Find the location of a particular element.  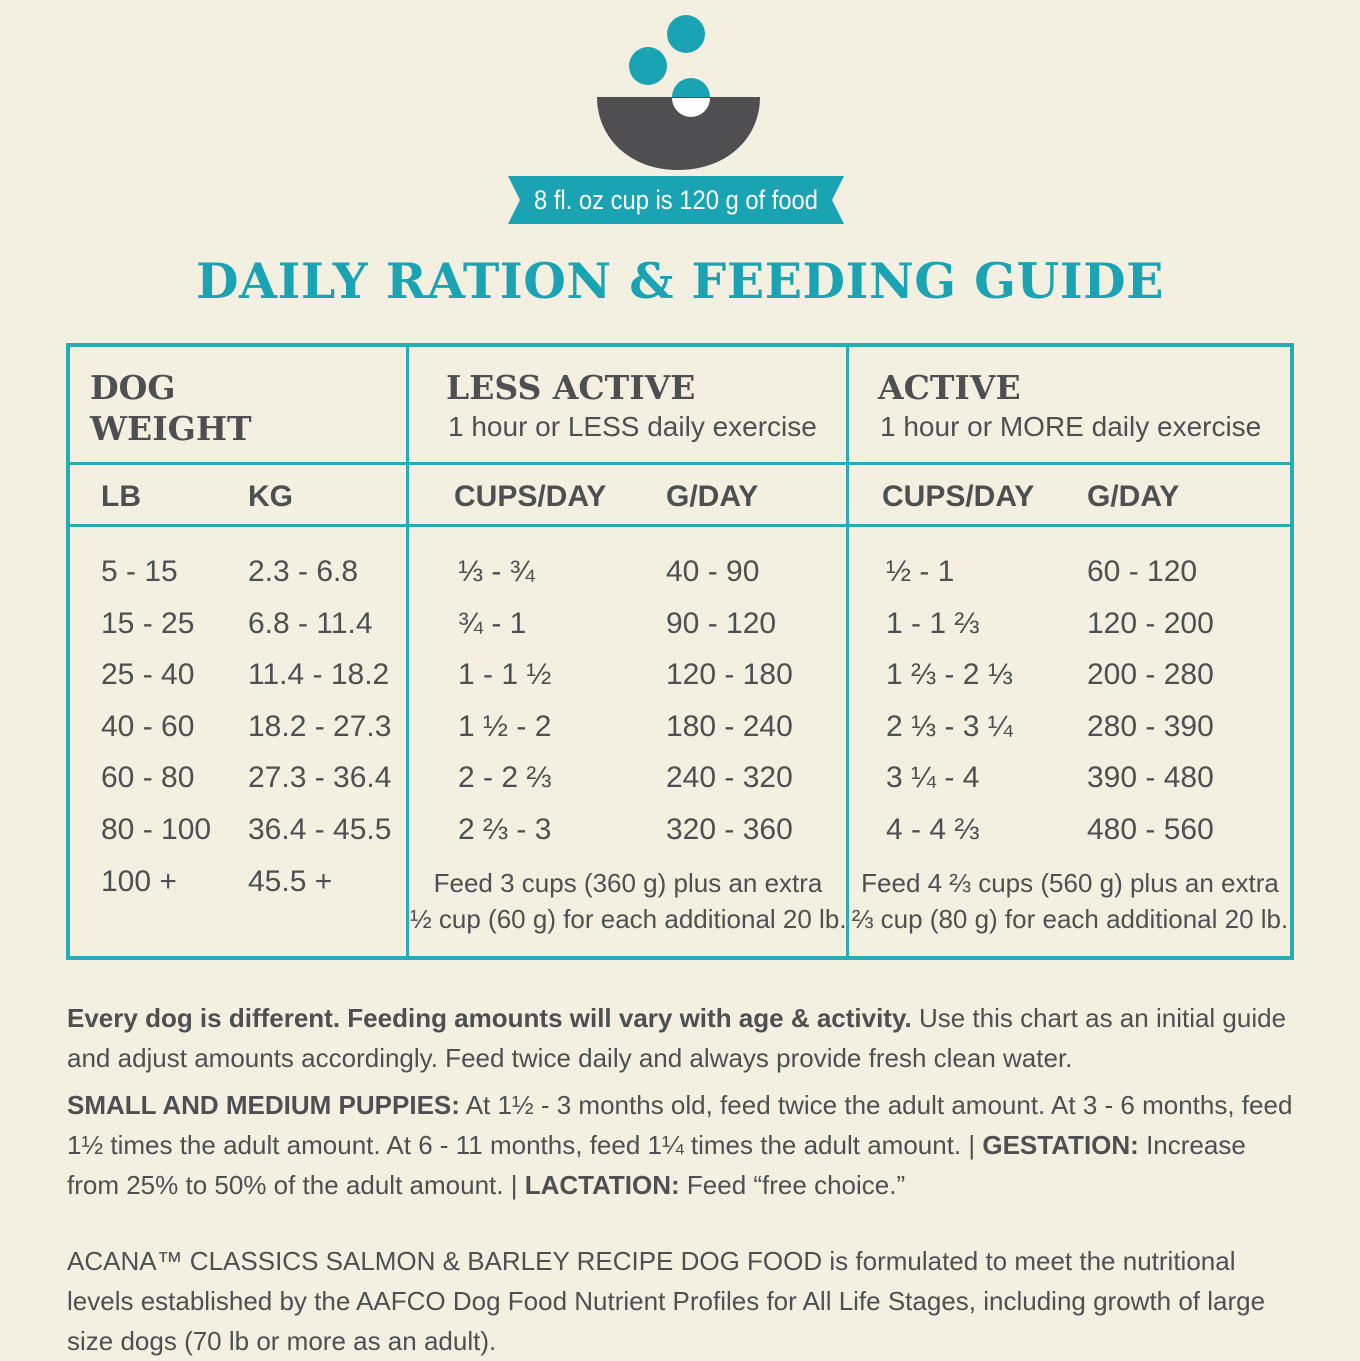

cell-cups-active: 1 ⅔ - 2 ⅓ is located at coordinates (949, 675).